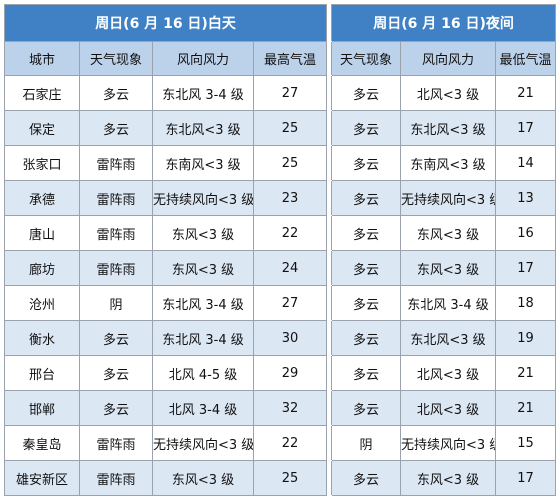 Image resolution: width=560 pixels, height=500 pixels. I want to click on table-row: 邢台 多云 北风 4-5 级 29 多云 北风<3 级 21, so click(280, 373).